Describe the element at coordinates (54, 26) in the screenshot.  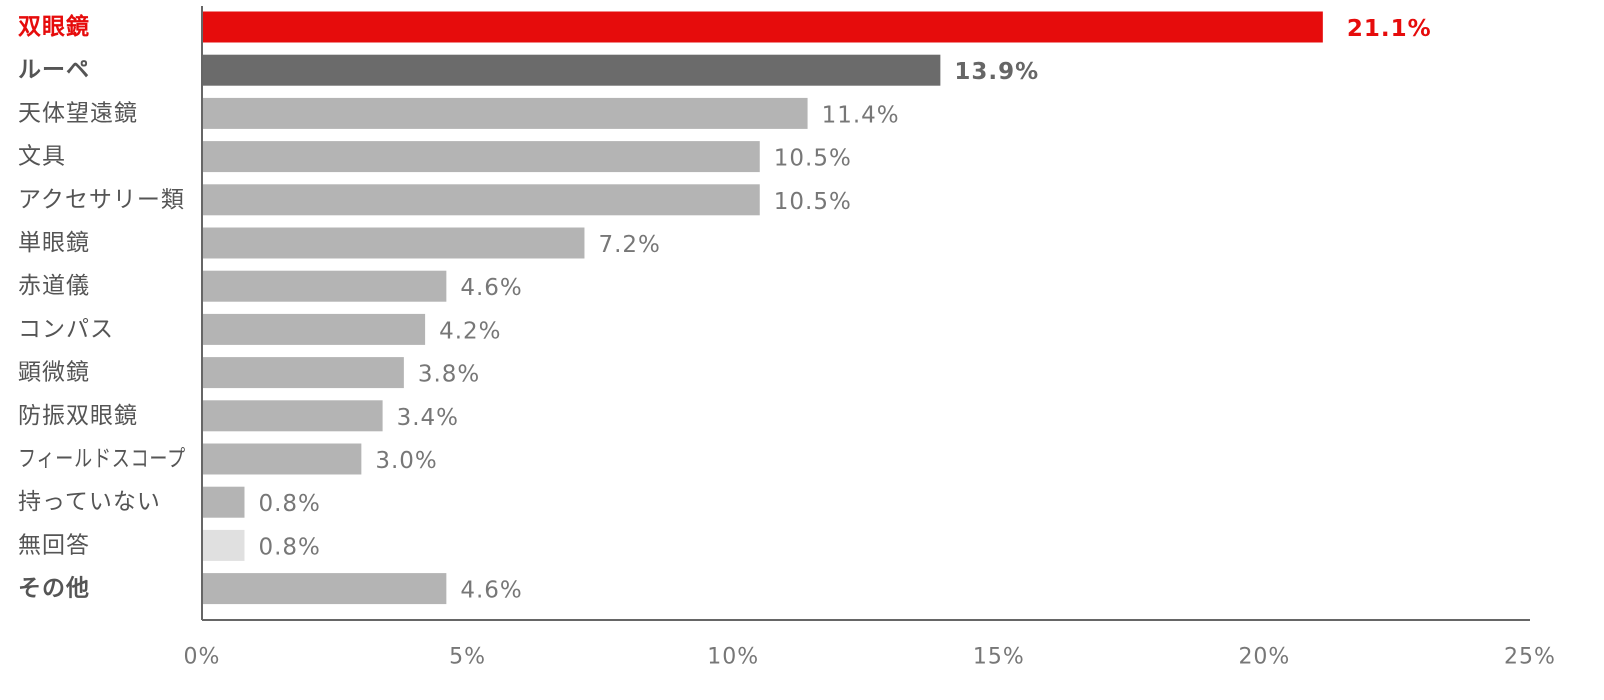
I see `category-label: 双眼鏡` at that location.